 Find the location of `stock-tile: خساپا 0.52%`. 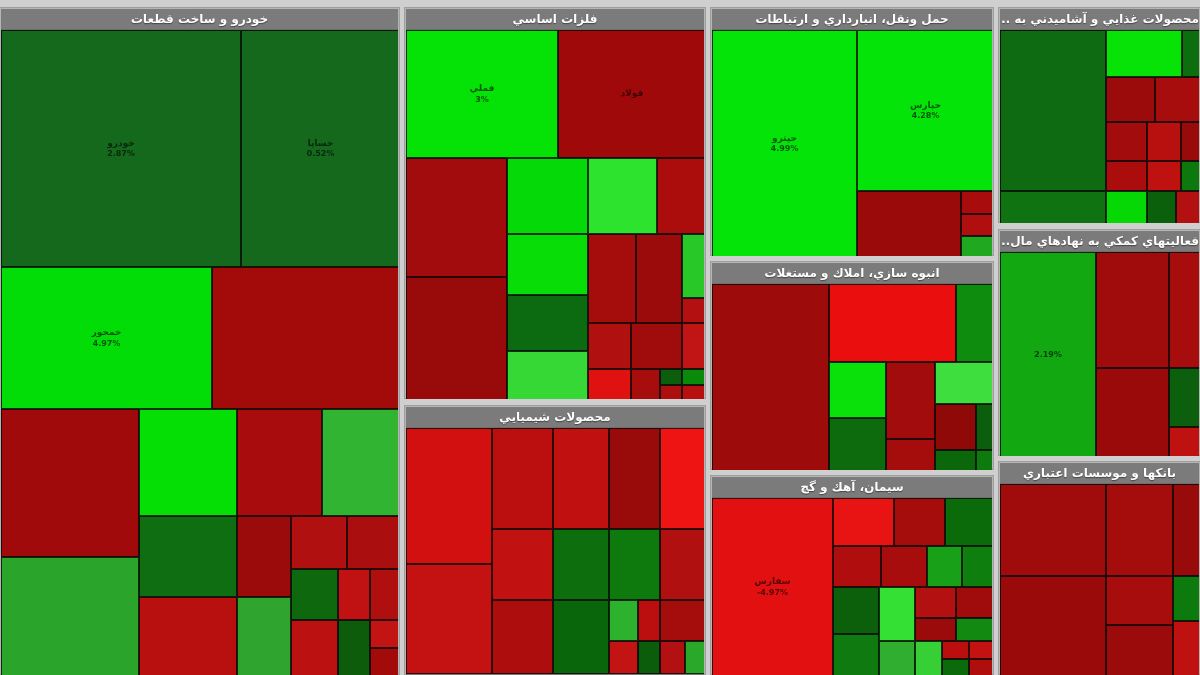

stock-tile: خساپا 0.52% is located at coordinates (319, 148).